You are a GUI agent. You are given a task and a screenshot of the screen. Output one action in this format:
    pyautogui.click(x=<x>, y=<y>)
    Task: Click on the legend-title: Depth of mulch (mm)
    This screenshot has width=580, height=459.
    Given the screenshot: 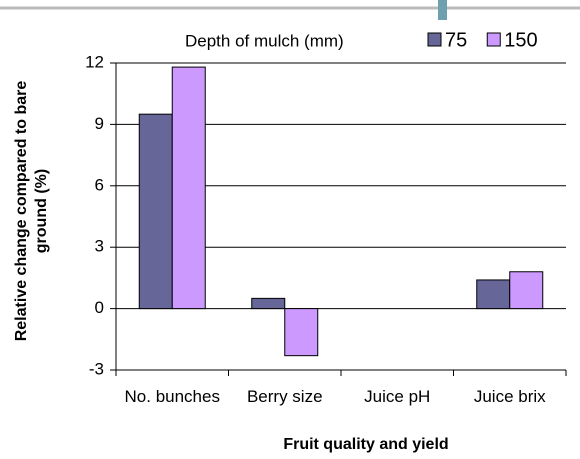 What is the action you would take?
    pyautogui.click(x=264, y=40)
    